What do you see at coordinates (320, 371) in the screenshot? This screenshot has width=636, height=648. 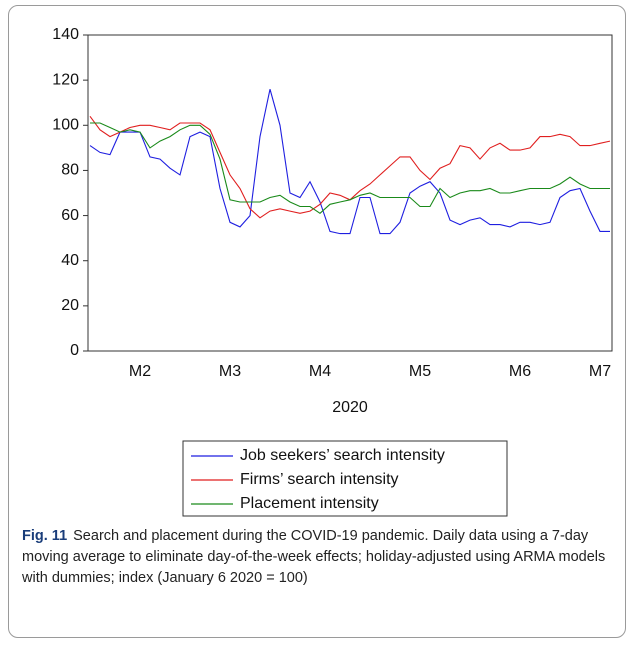 I see `x-tick-label: M4` at bounding box center [320, 371].